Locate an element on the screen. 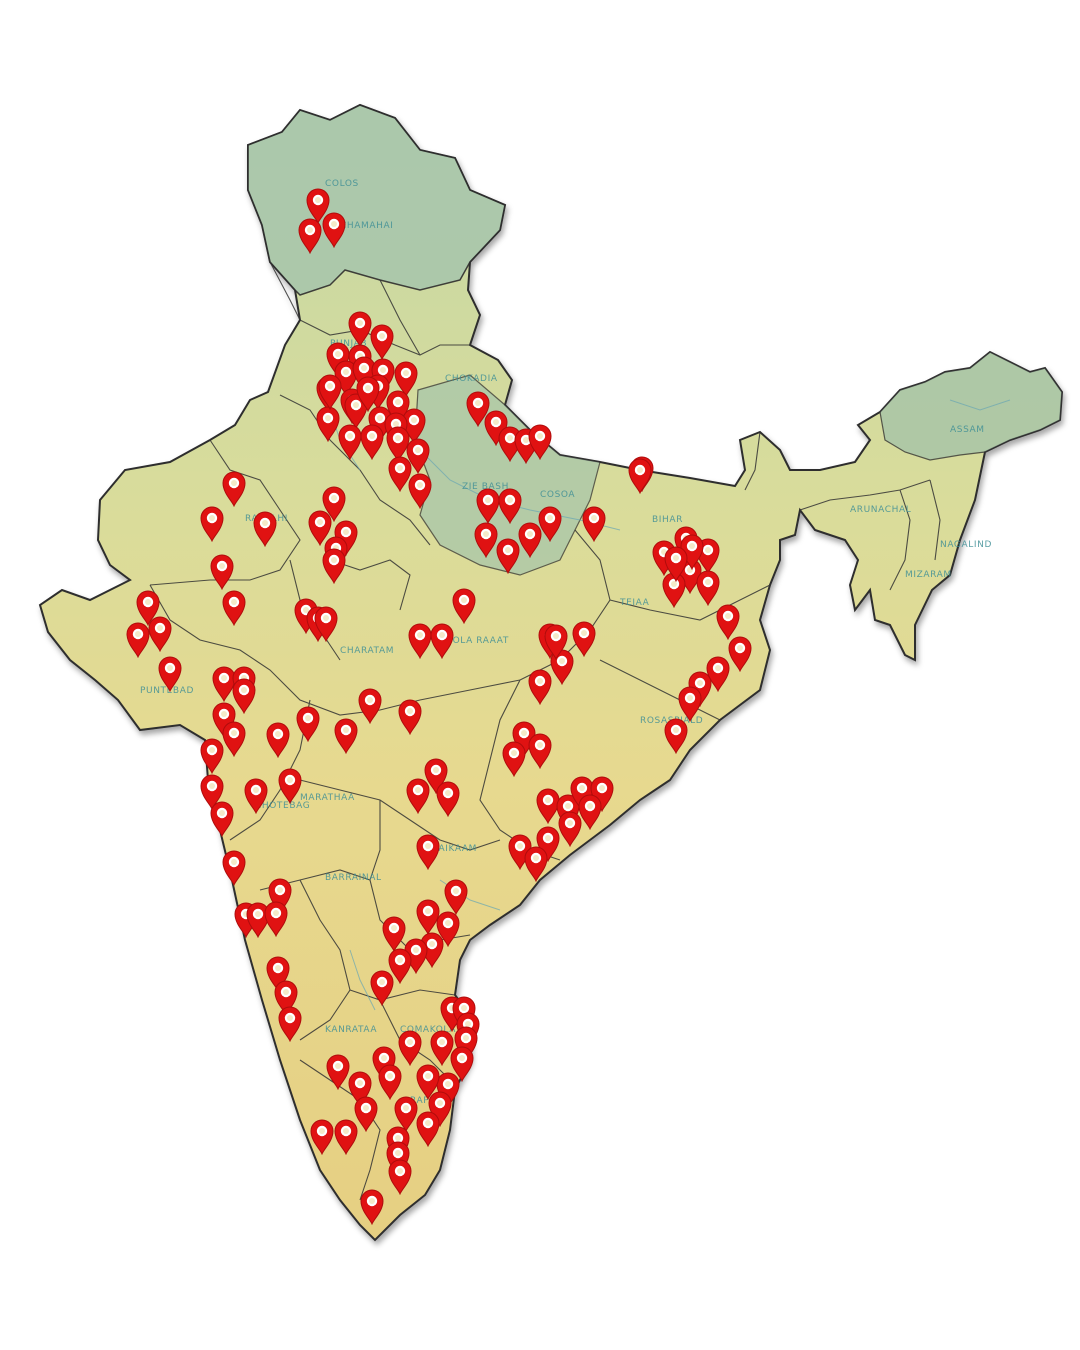 This screenshot has width=1080, height=1350. north-region is located at coordinates (376, 200).